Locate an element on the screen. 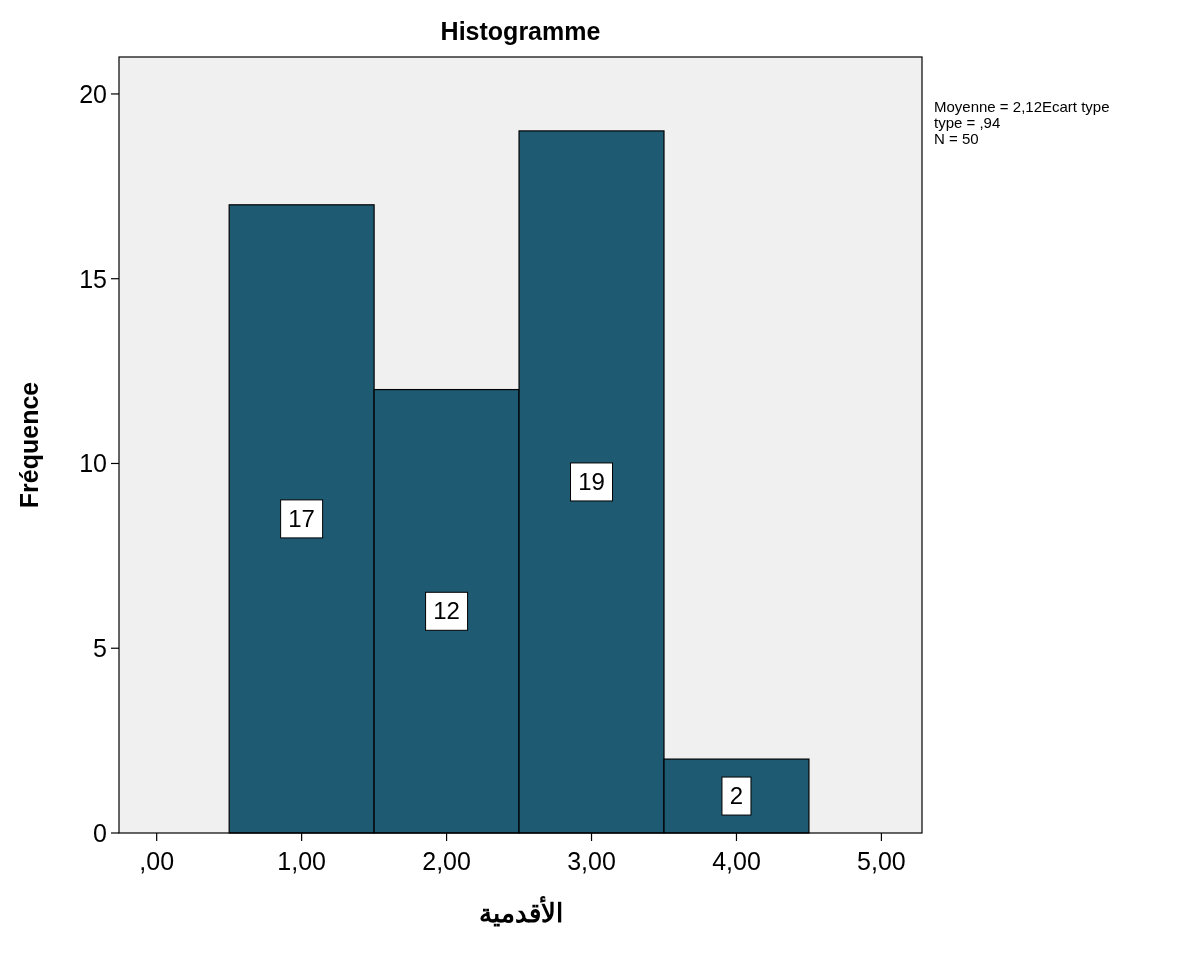  y-tick-label: 10 is located at coordinates (93, 463).